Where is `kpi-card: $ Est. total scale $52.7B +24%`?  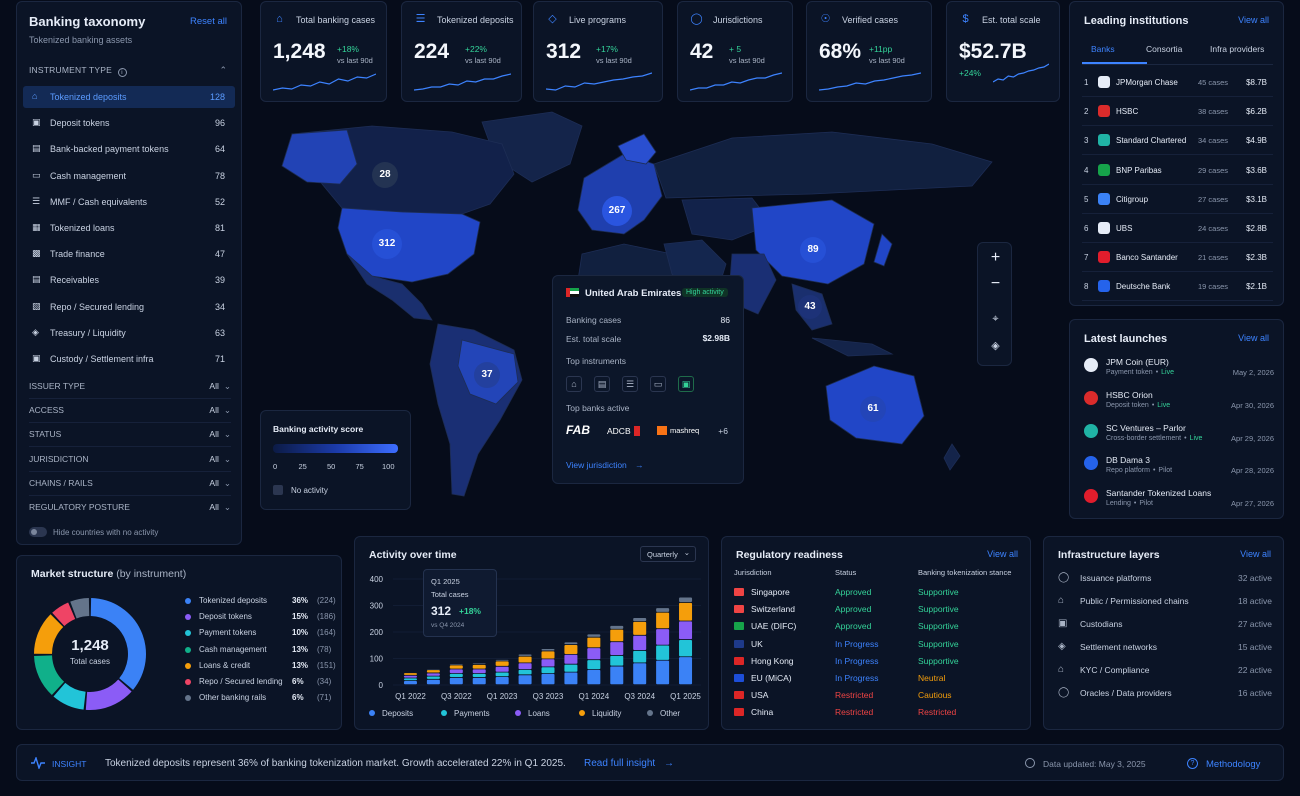
kpi-card: $ Est. total scale $52.7B +24% is located at coordinates (1003, 51).